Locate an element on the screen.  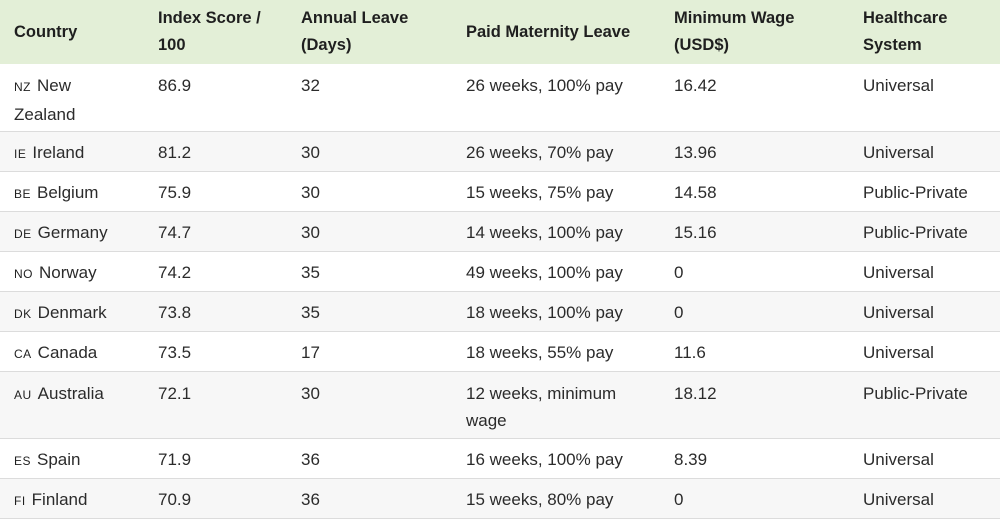
country-cell: CA Canada is located at coordinates (72, 351).